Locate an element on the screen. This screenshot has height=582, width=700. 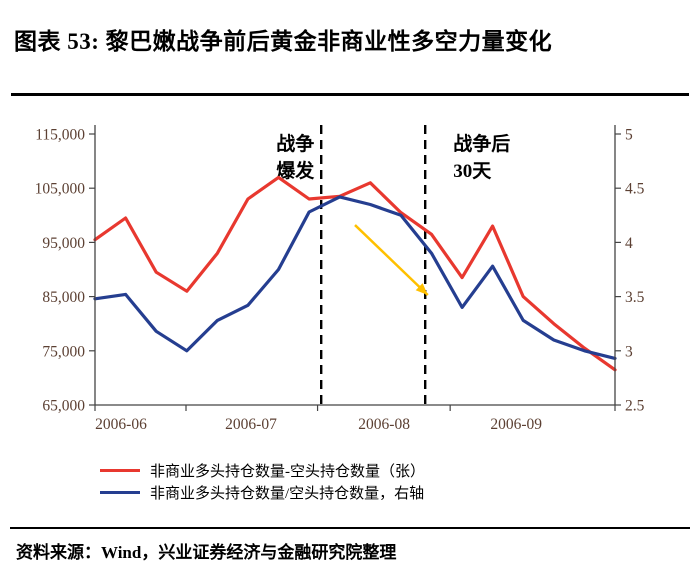
trend-arrow-head is located at coordinates (421, 289).